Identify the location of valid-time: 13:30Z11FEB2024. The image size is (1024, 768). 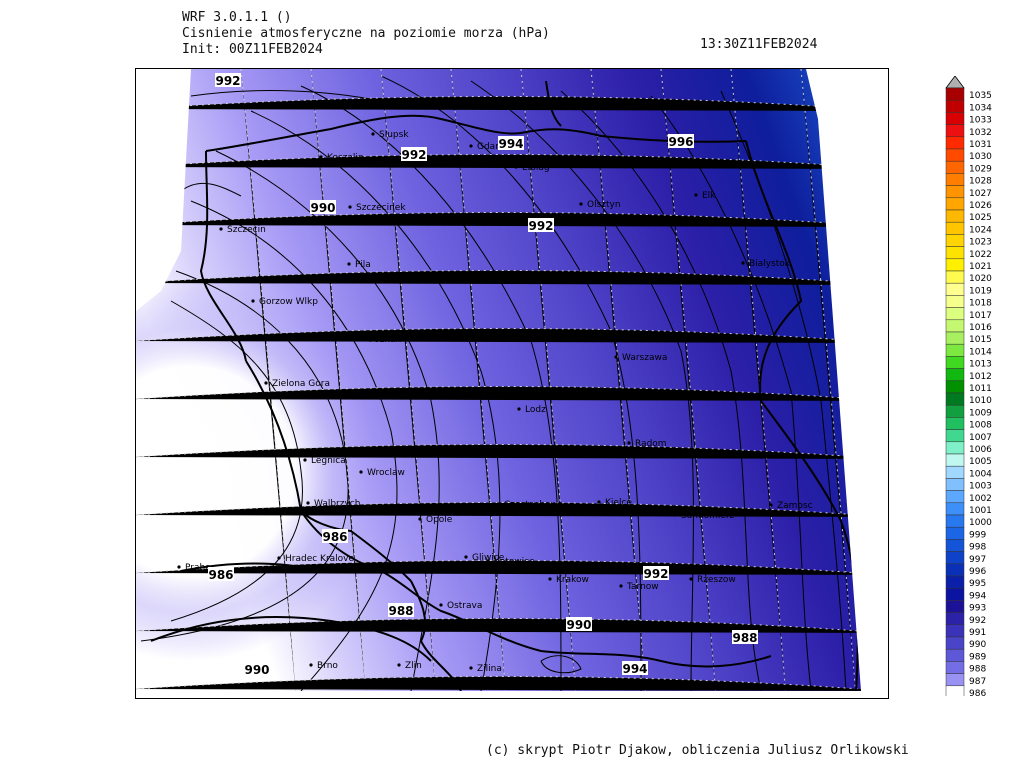
(759, 44).